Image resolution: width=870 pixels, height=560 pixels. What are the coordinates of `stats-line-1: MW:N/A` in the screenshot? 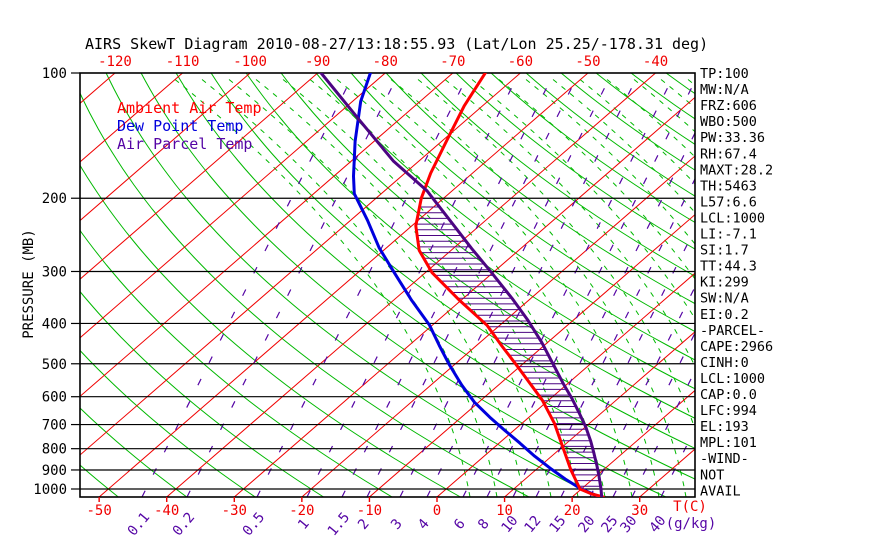 It's located at (724, 90).